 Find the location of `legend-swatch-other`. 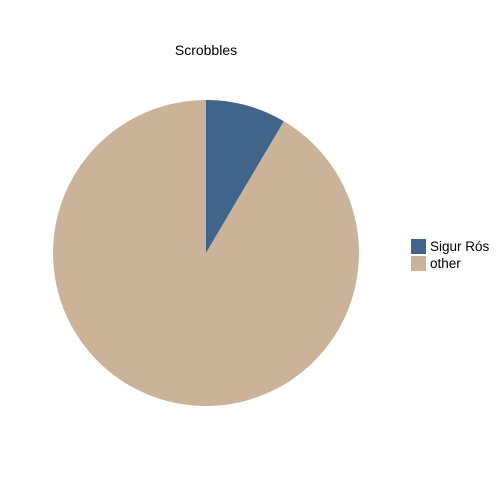

legend-swatch-other is located at coordinates (418, 263).